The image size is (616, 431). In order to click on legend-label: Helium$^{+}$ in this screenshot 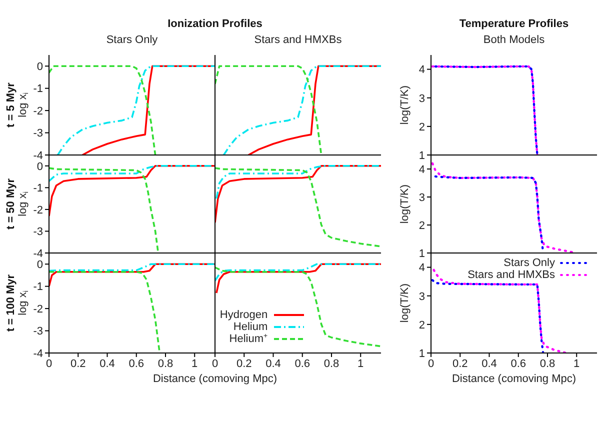, I will do `click(248, 339)`.